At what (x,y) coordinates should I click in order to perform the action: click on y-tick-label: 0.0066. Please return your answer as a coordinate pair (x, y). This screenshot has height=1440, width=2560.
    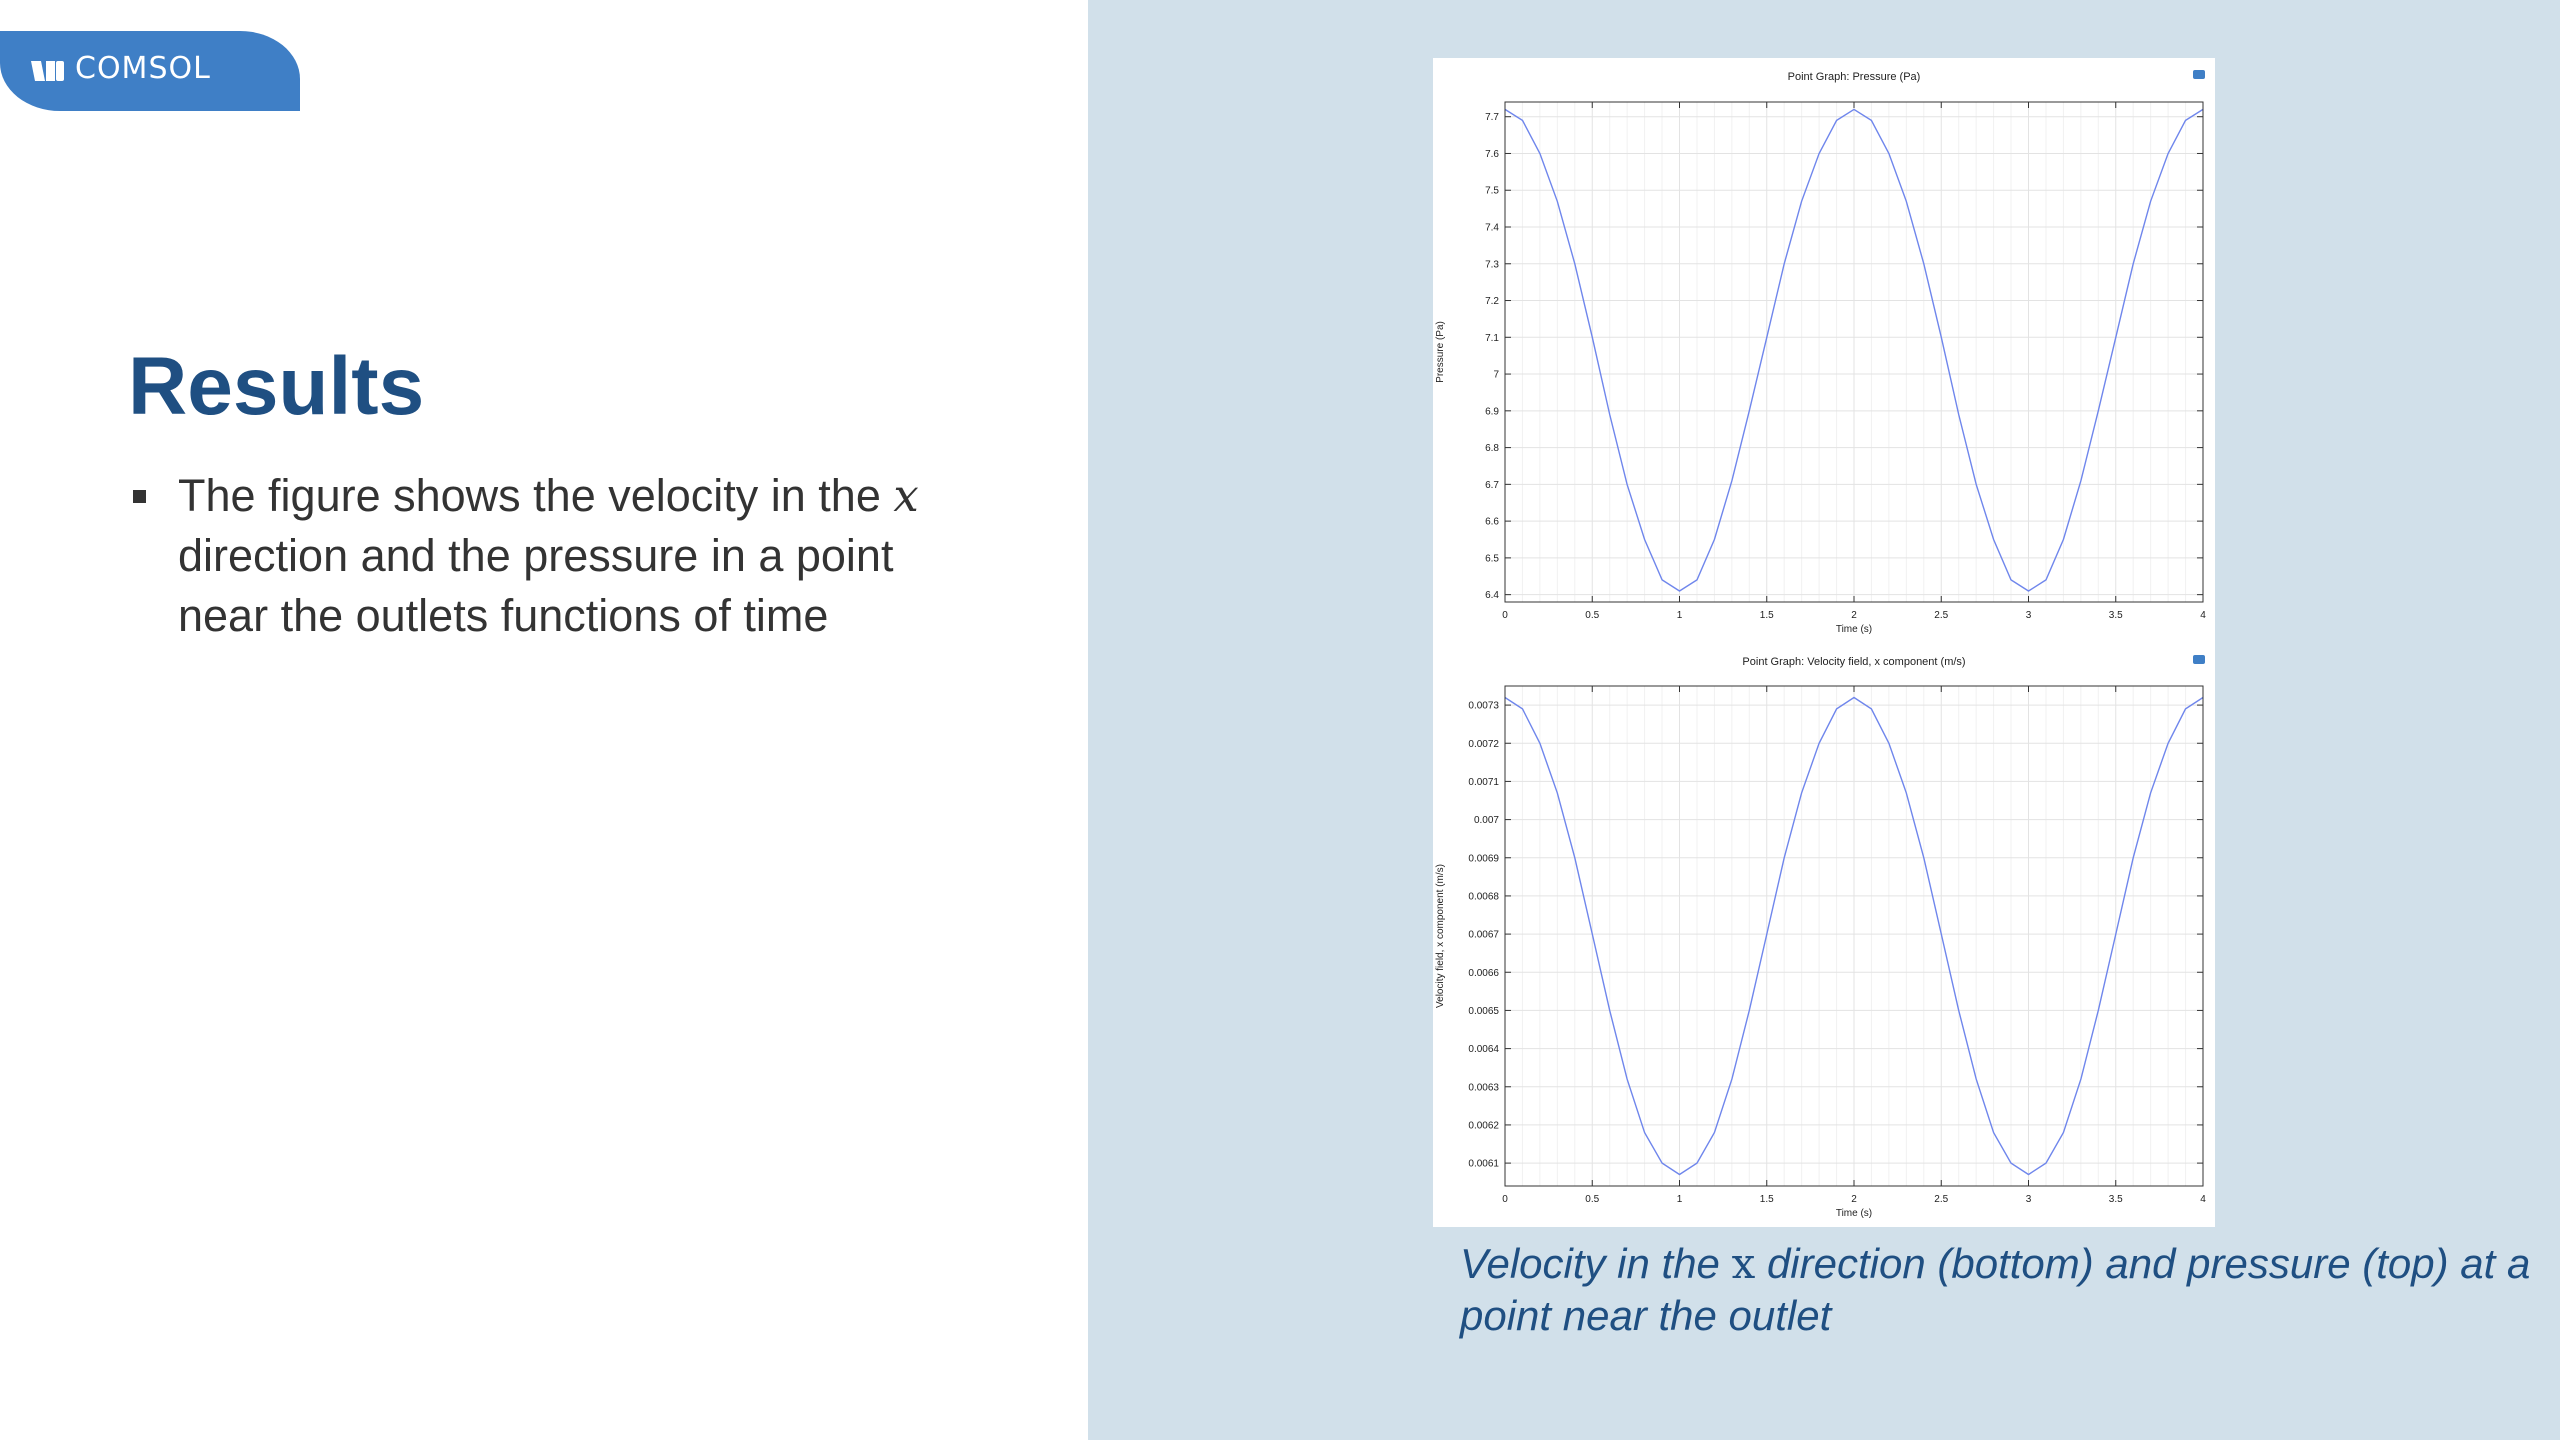
    Looking at the image, I should click on (1483, 973).